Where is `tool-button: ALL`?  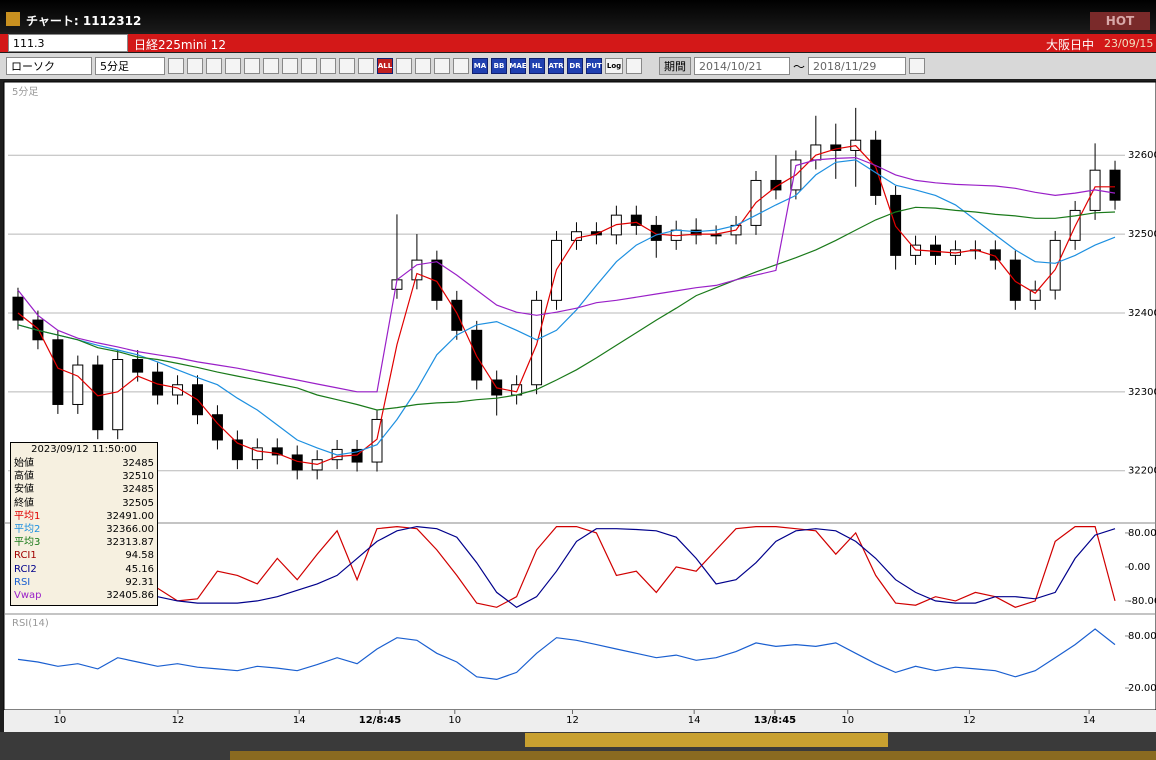
tool-button: ALL is located at coordinates (385, 66).